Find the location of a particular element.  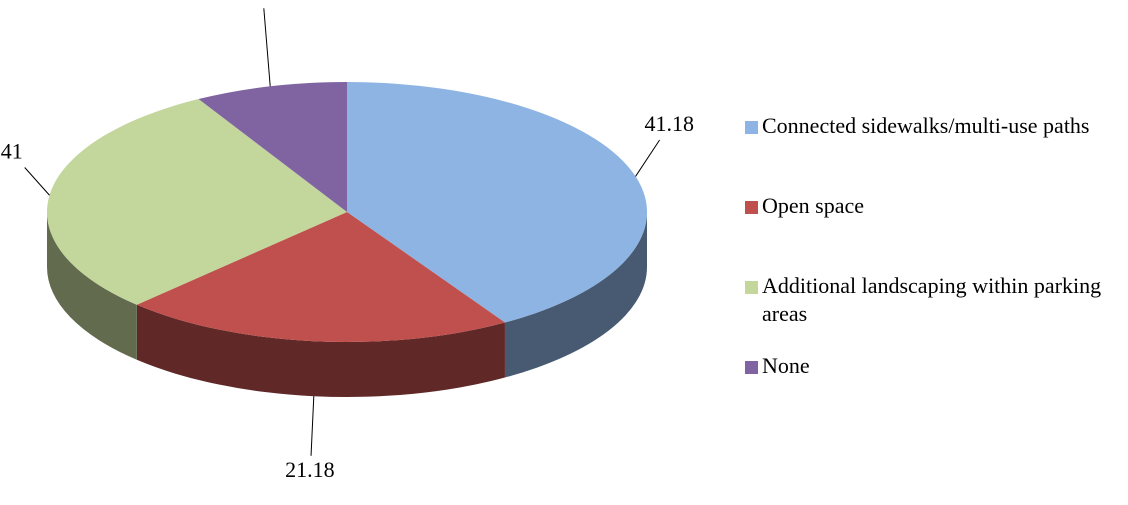

data-label: 8.24 is located at coordinates (242, 2).